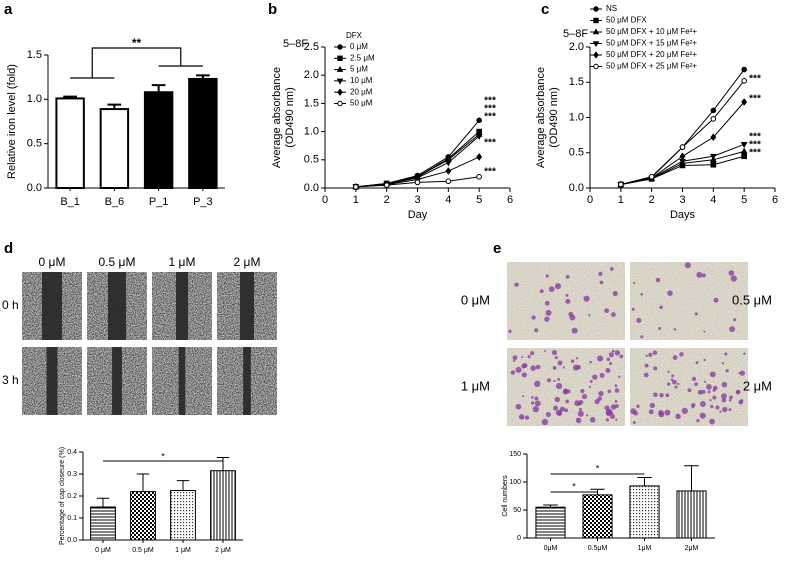  I want to click on significance: *, so click(574, 486).